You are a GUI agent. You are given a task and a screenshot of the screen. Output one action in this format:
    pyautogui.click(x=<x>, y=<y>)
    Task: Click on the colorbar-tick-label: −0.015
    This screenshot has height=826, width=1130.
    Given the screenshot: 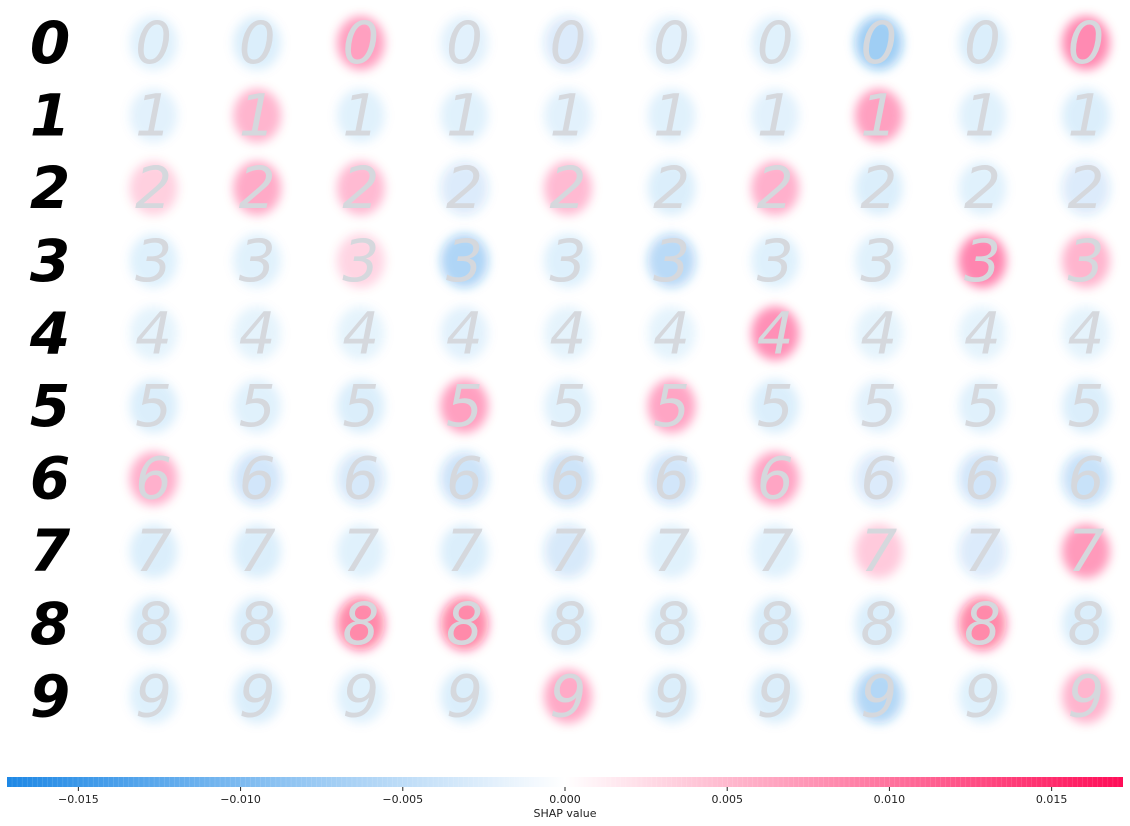 What is the action you would take?
    pyautogui.click(x=78, y=799)
    